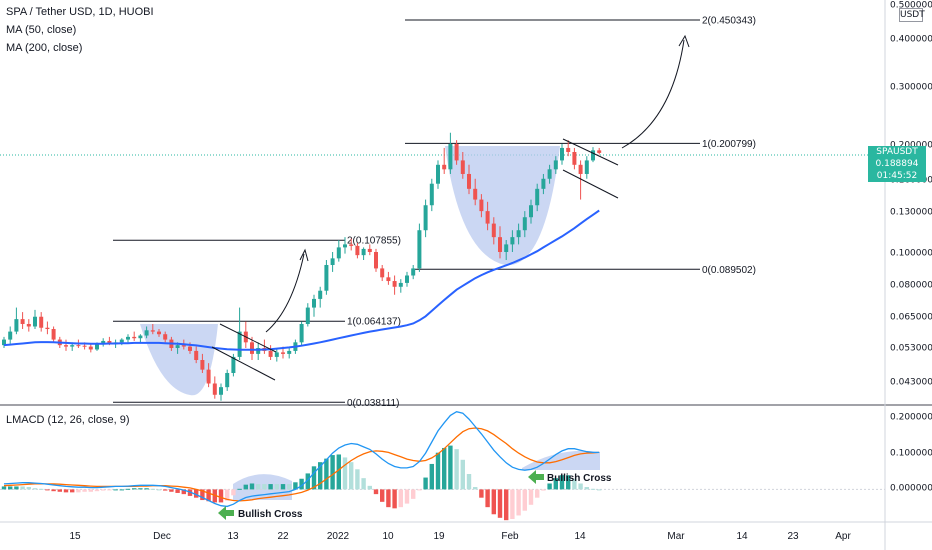 This screenshot has width=932, height=550. What do you see at coordinates (843, 536) in the screenshot?
I see `time-tick-label: Apr` at bounding box center [843, 536].